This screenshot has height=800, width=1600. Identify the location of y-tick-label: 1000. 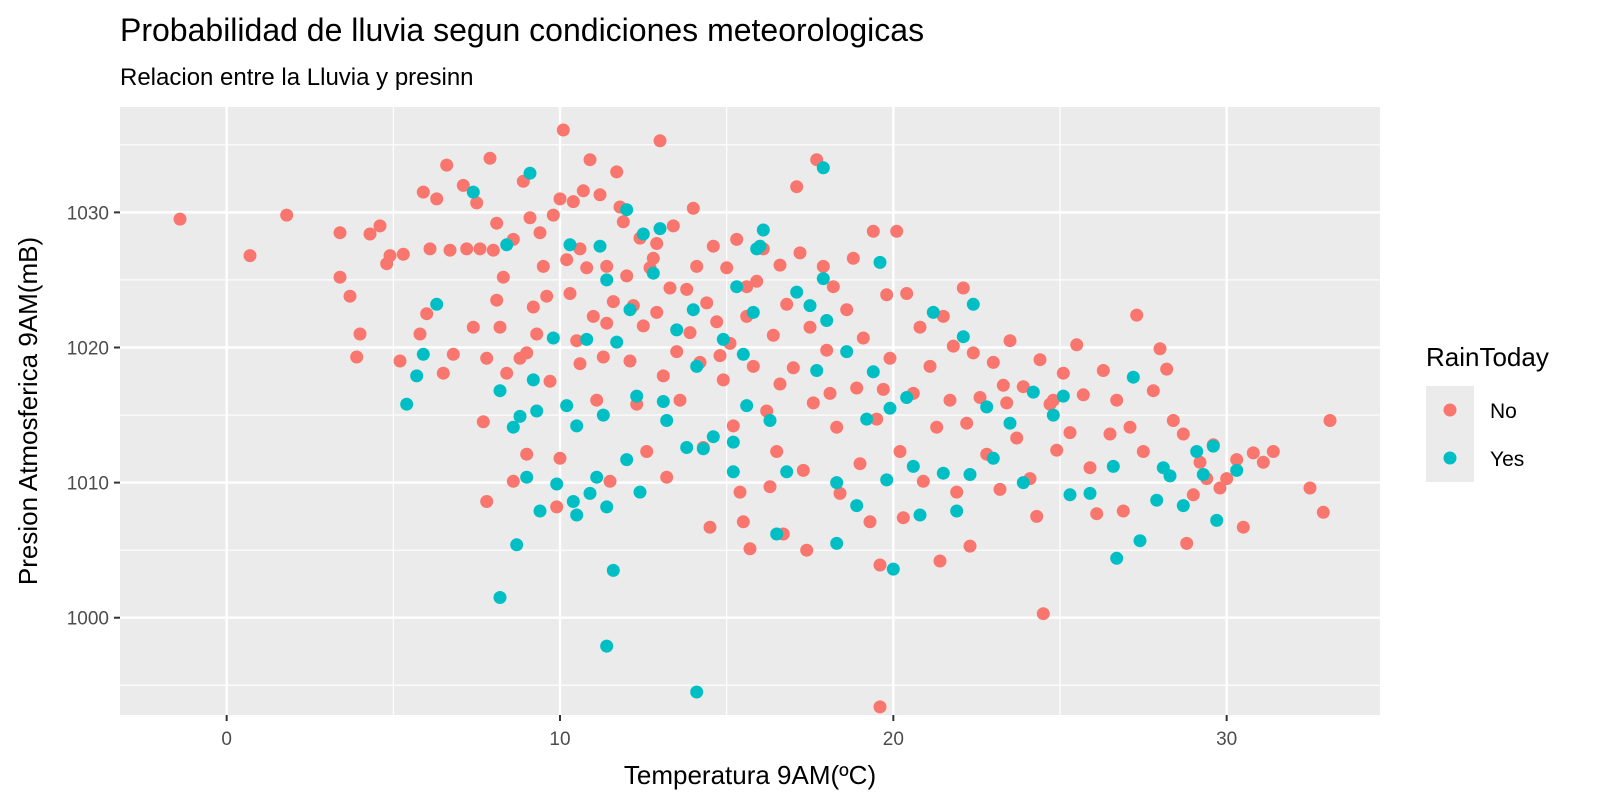
(88, 619).